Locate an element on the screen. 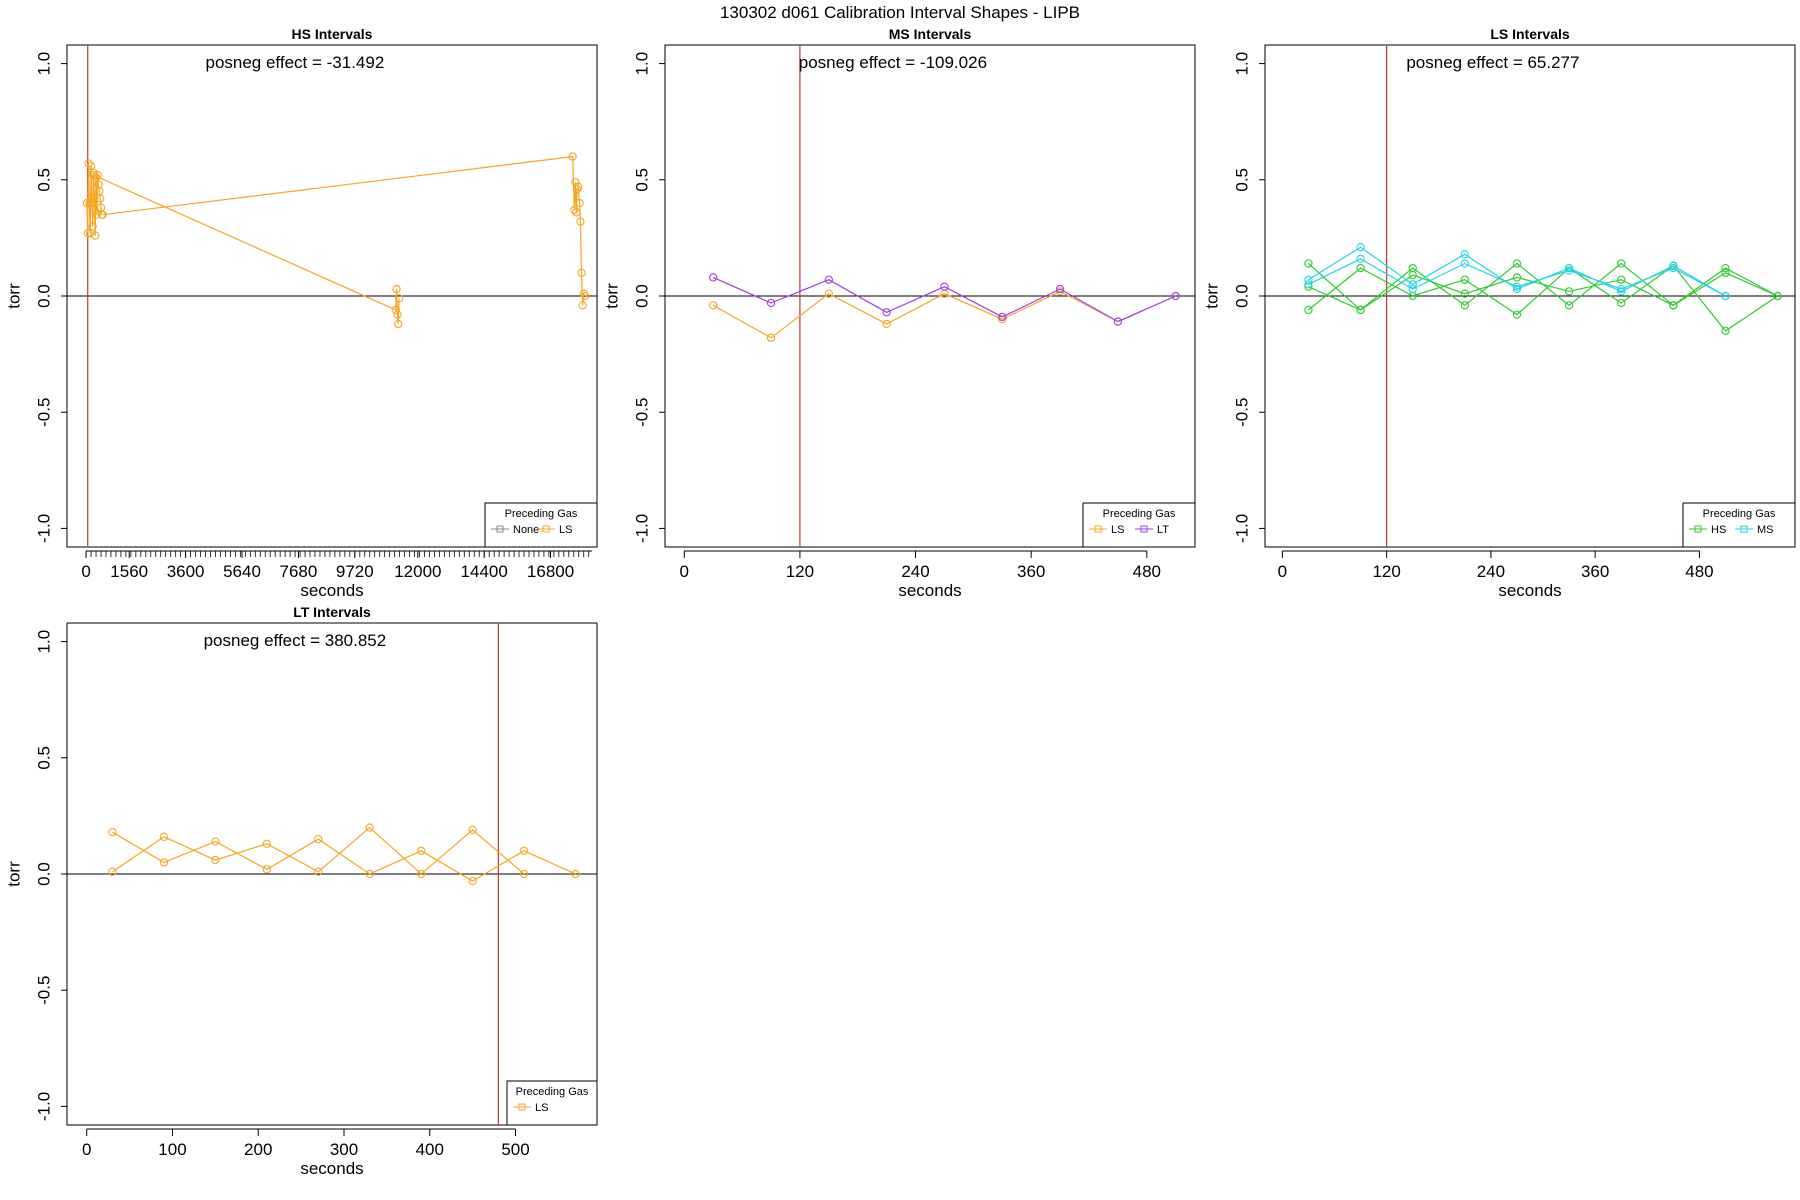 The width and height of the screenshot is (1800, 1200). y-tick-label: 1.0 is located at coordinates (1241, 64).